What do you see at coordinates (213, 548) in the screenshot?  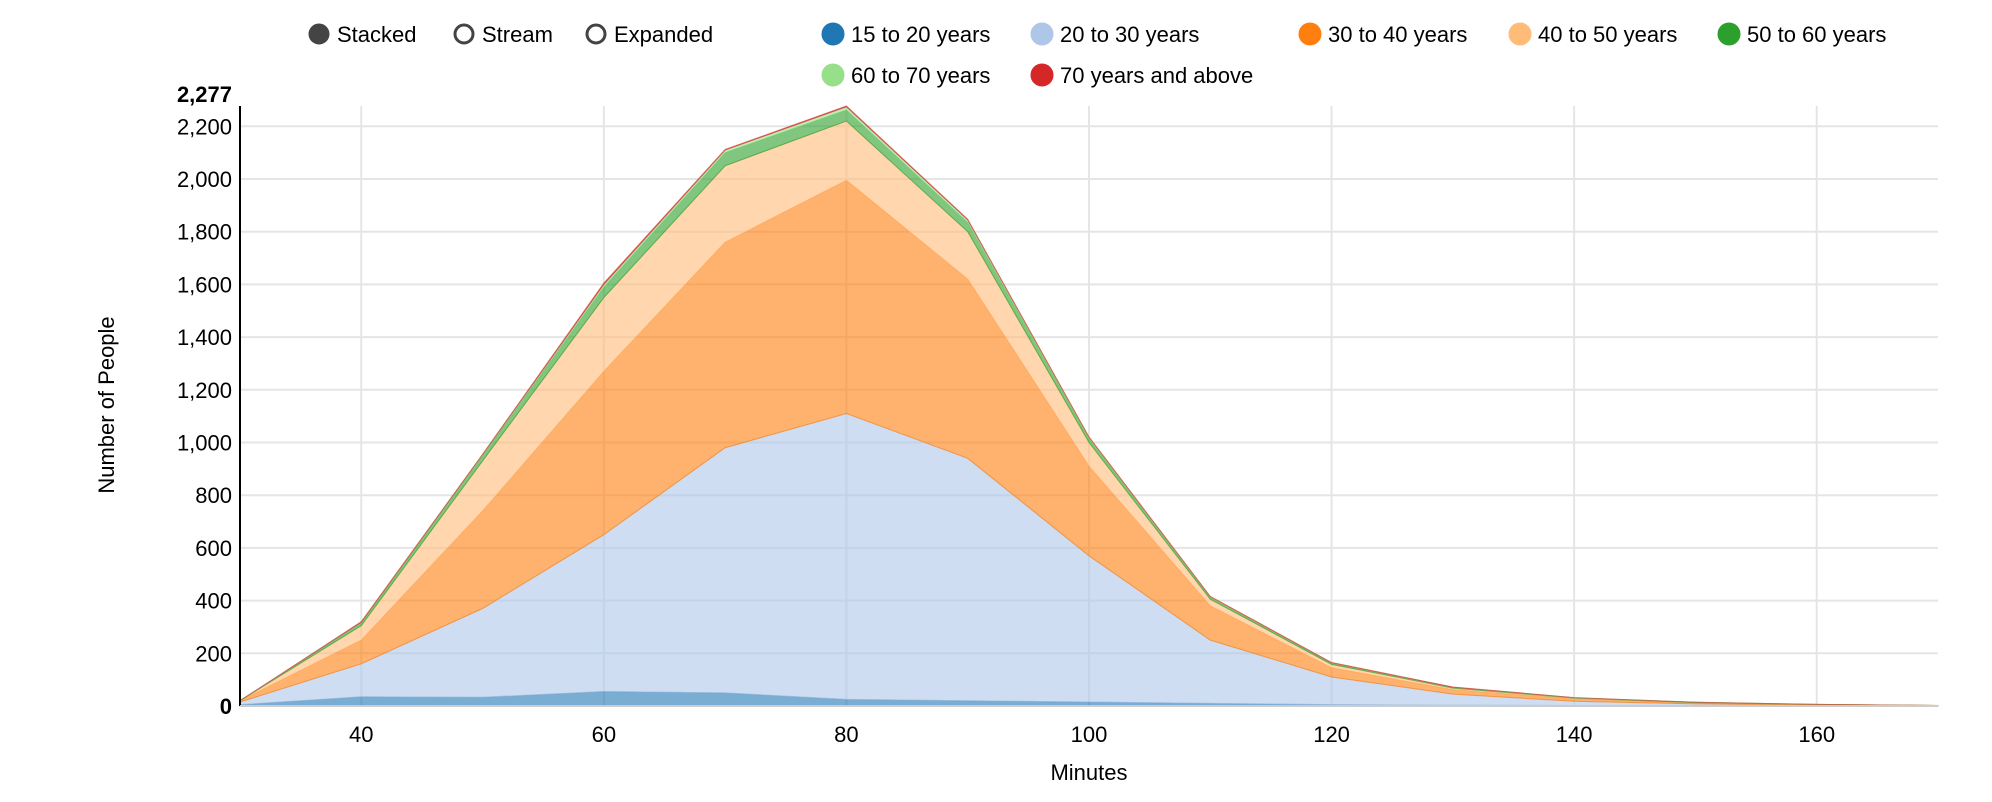 I see `y-tick-label: 600` at bounding box center [213, 548].